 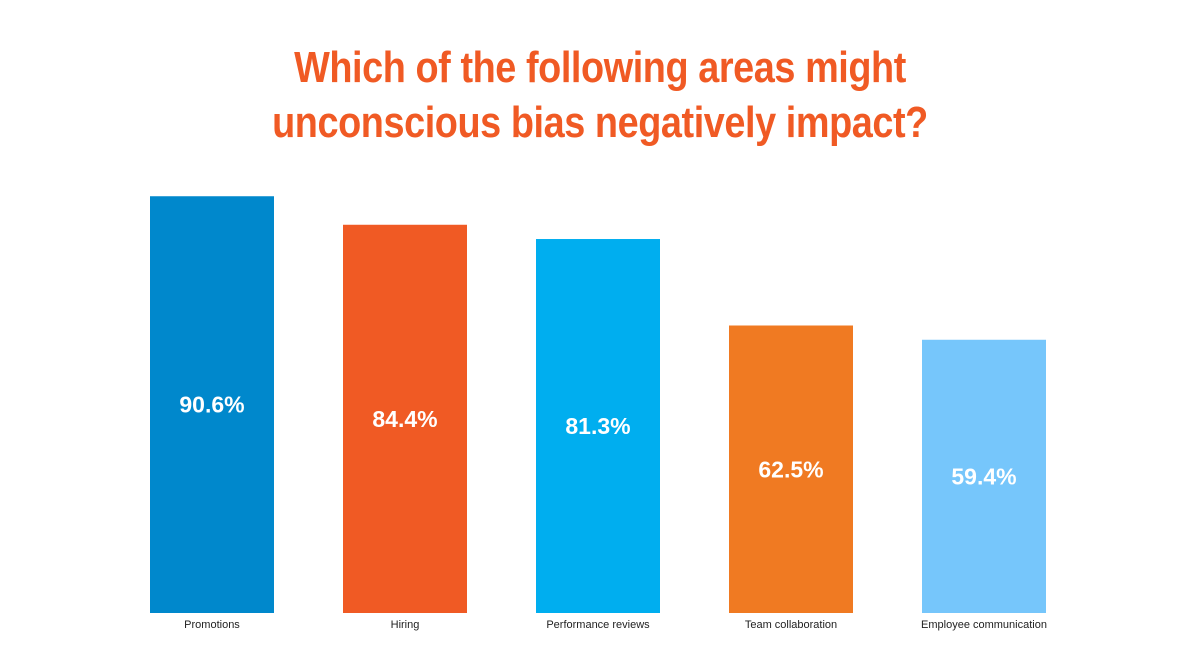 I want to click on value-label-team-collaboration: 62.5%, so click(x=790, y=469).